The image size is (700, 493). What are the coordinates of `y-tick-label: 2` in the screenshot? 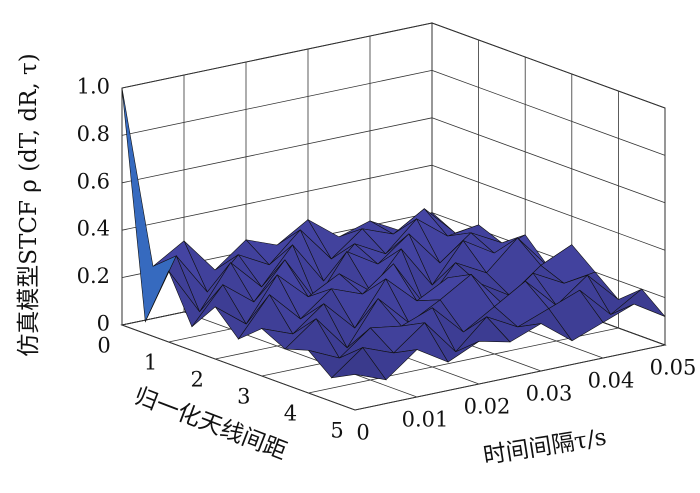 It's located at (197, 380).